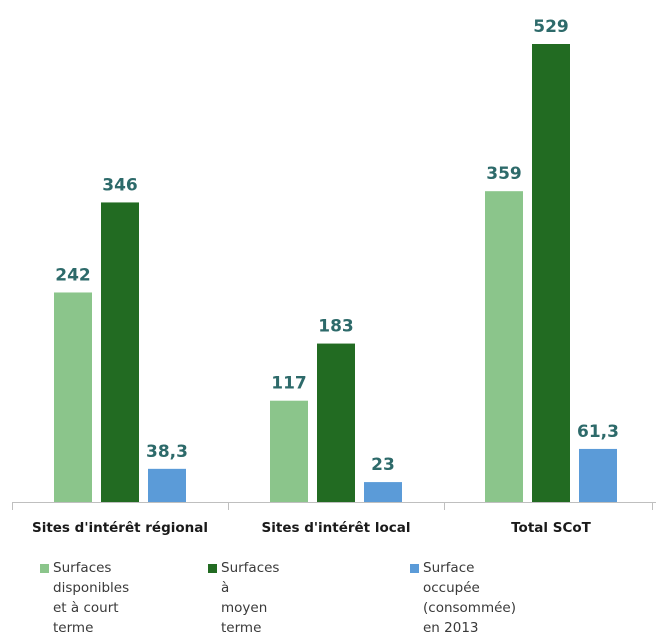 The image size is (656, 638). Describe the element at coordinates (250, 598) in the screenshot. I see `legend-label-surfaces-moyen-terme: Surfaces à moyen terme` at that location.